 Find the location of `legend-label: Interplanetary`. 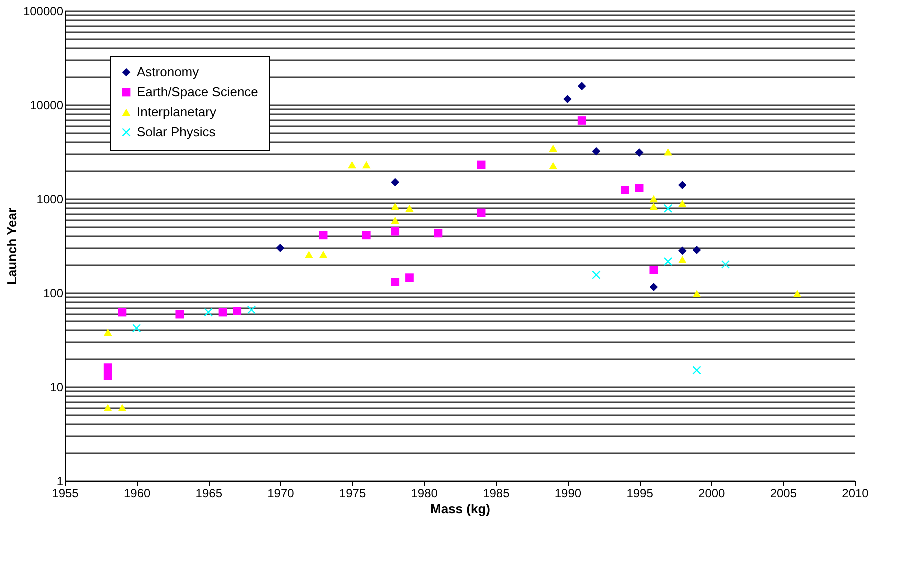

legend-label: Interplanetary is located at coordinates (177, 112).